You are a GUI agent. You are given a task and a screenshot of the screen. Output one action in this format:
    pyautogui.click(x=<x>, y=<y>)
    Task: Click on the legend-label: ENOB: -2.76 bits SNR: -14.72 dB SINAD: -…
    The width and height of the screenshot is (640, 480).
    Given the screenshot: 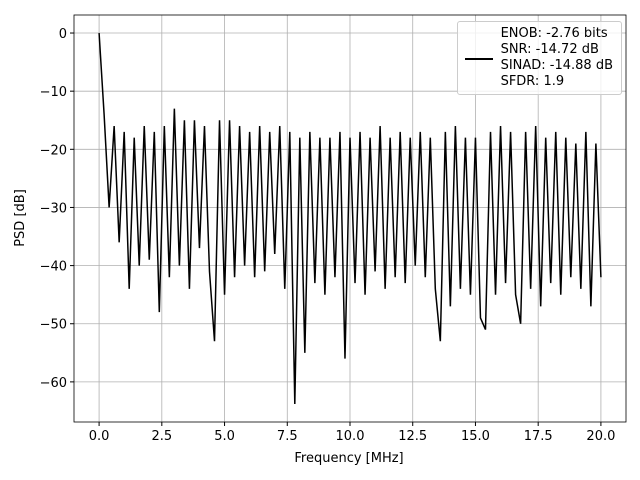 What is the action you would take?
    pyautogui.click(x=556, y=57)
    